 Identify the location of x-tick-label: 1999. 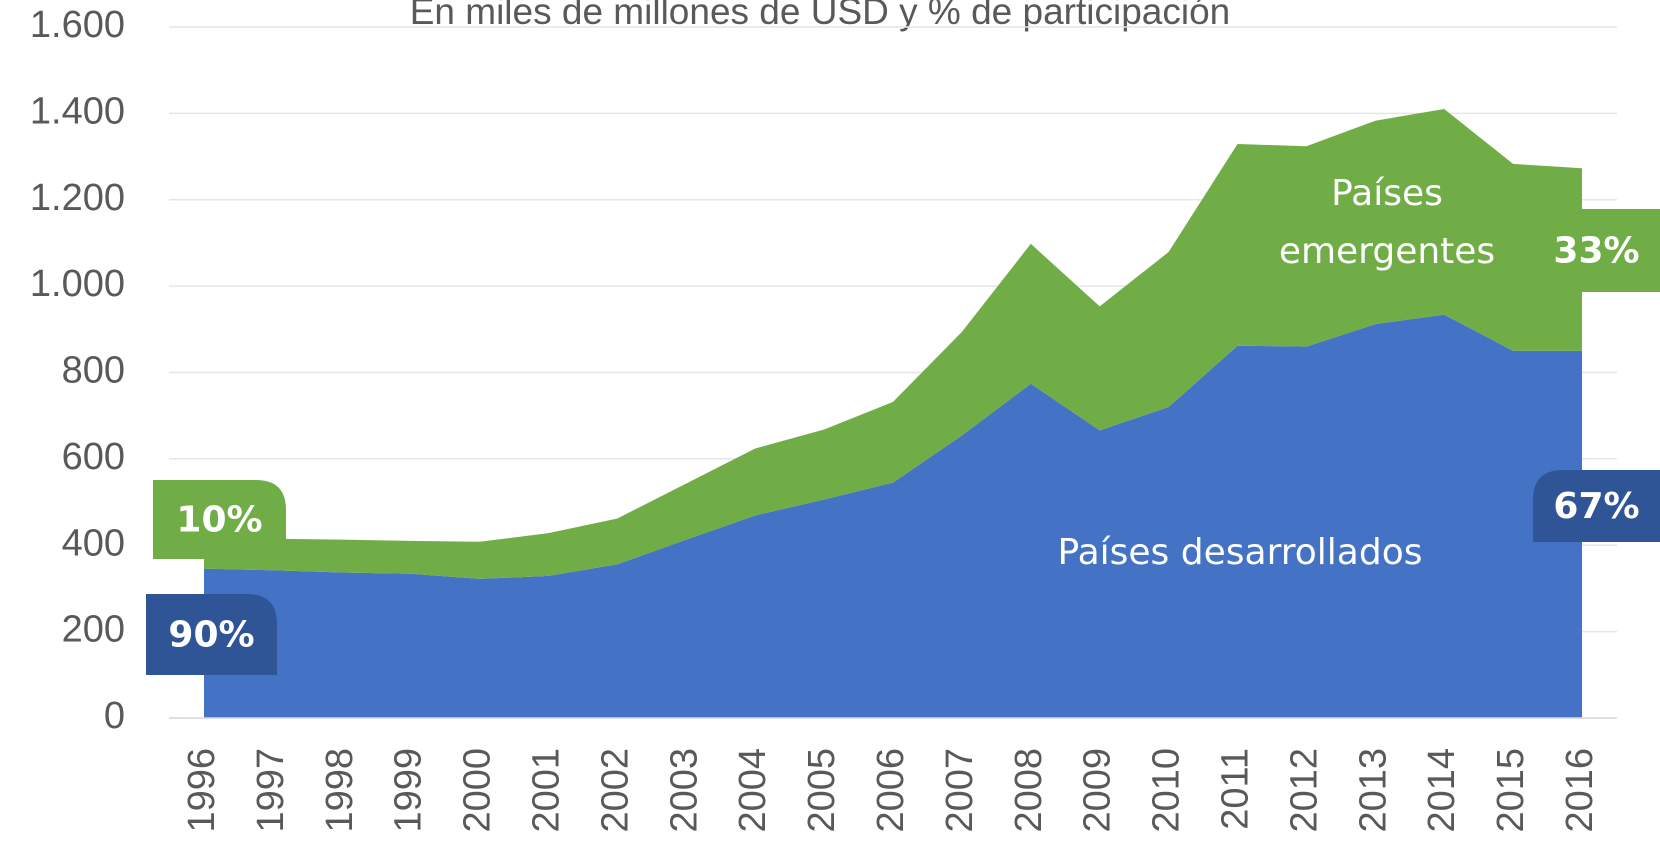
(409, 790).